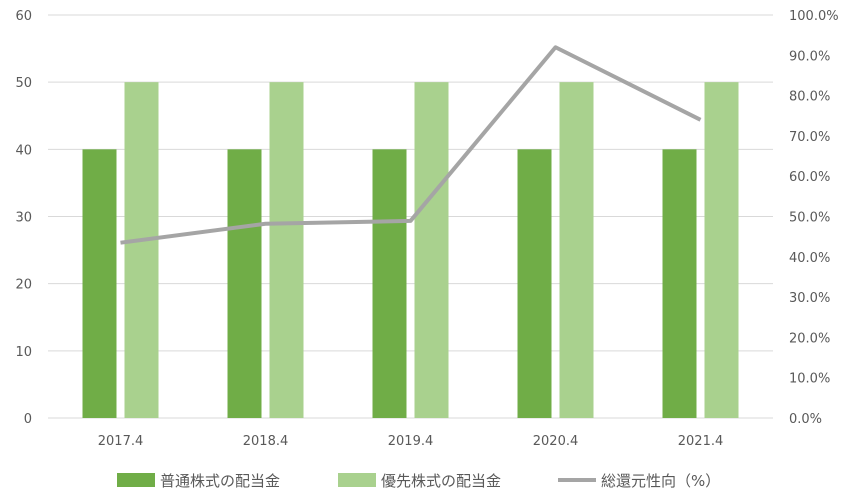 The width and height of the screenshot is (853, 503). Describe the element at coordinates (814, 16) in the screenshot. I see `right-axis-tick-label: 100.0%` at that location.